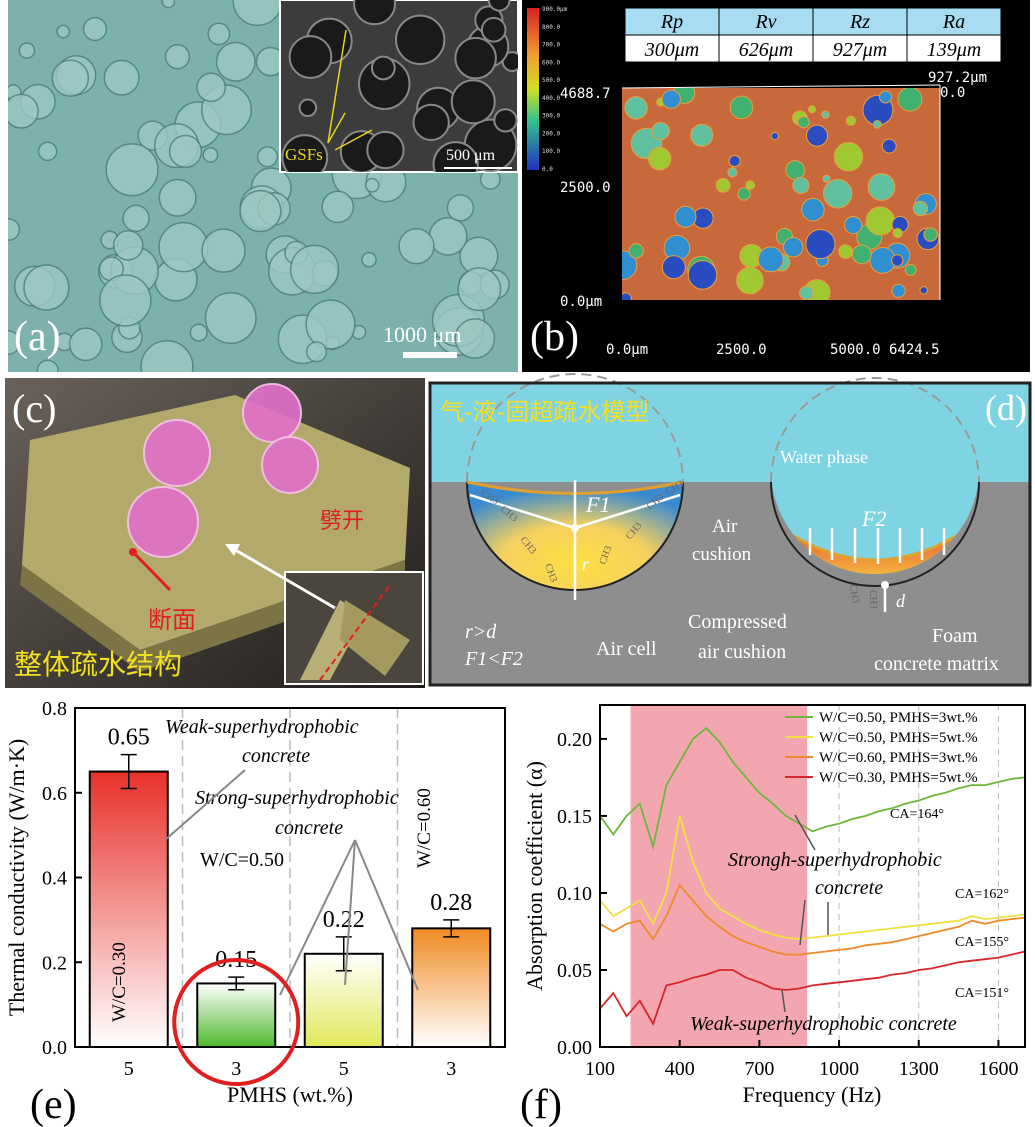 This screenshot has height=1127, width=1035. I want to click on series-line, so click(812, 878).